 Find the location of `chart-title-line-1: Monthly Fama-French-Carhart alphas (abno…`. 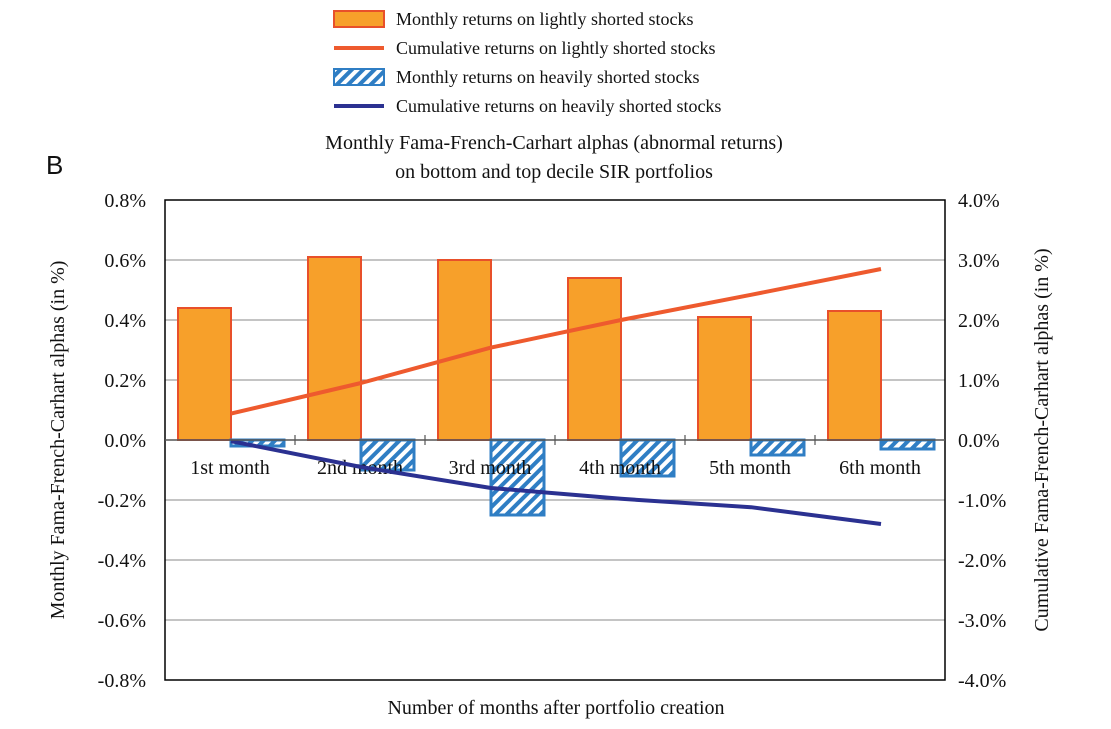

chart-title-line-1: Monthly Fama-French-Carhart alphas (abno… is located at coordinates (554, 143).